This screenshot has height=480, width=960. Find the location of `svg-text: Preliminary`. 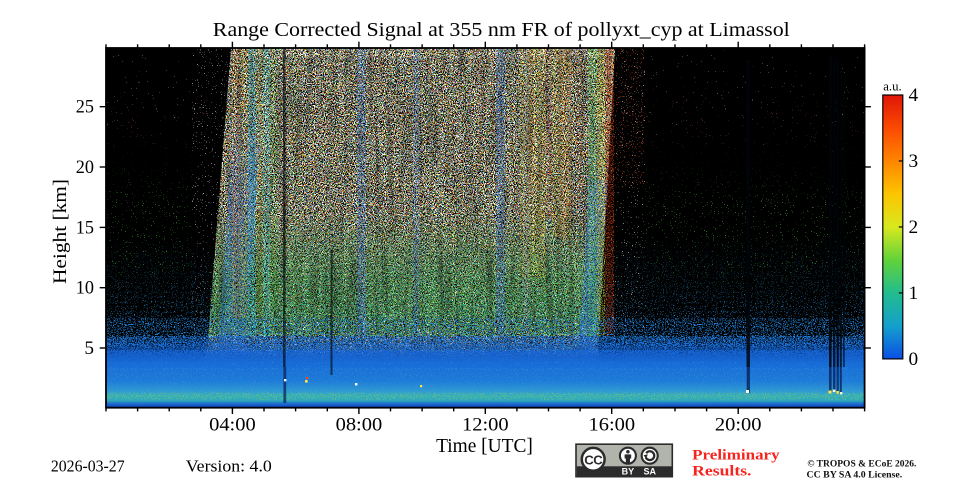

svg-text: Preliminary is located at coordinates (736, 455).